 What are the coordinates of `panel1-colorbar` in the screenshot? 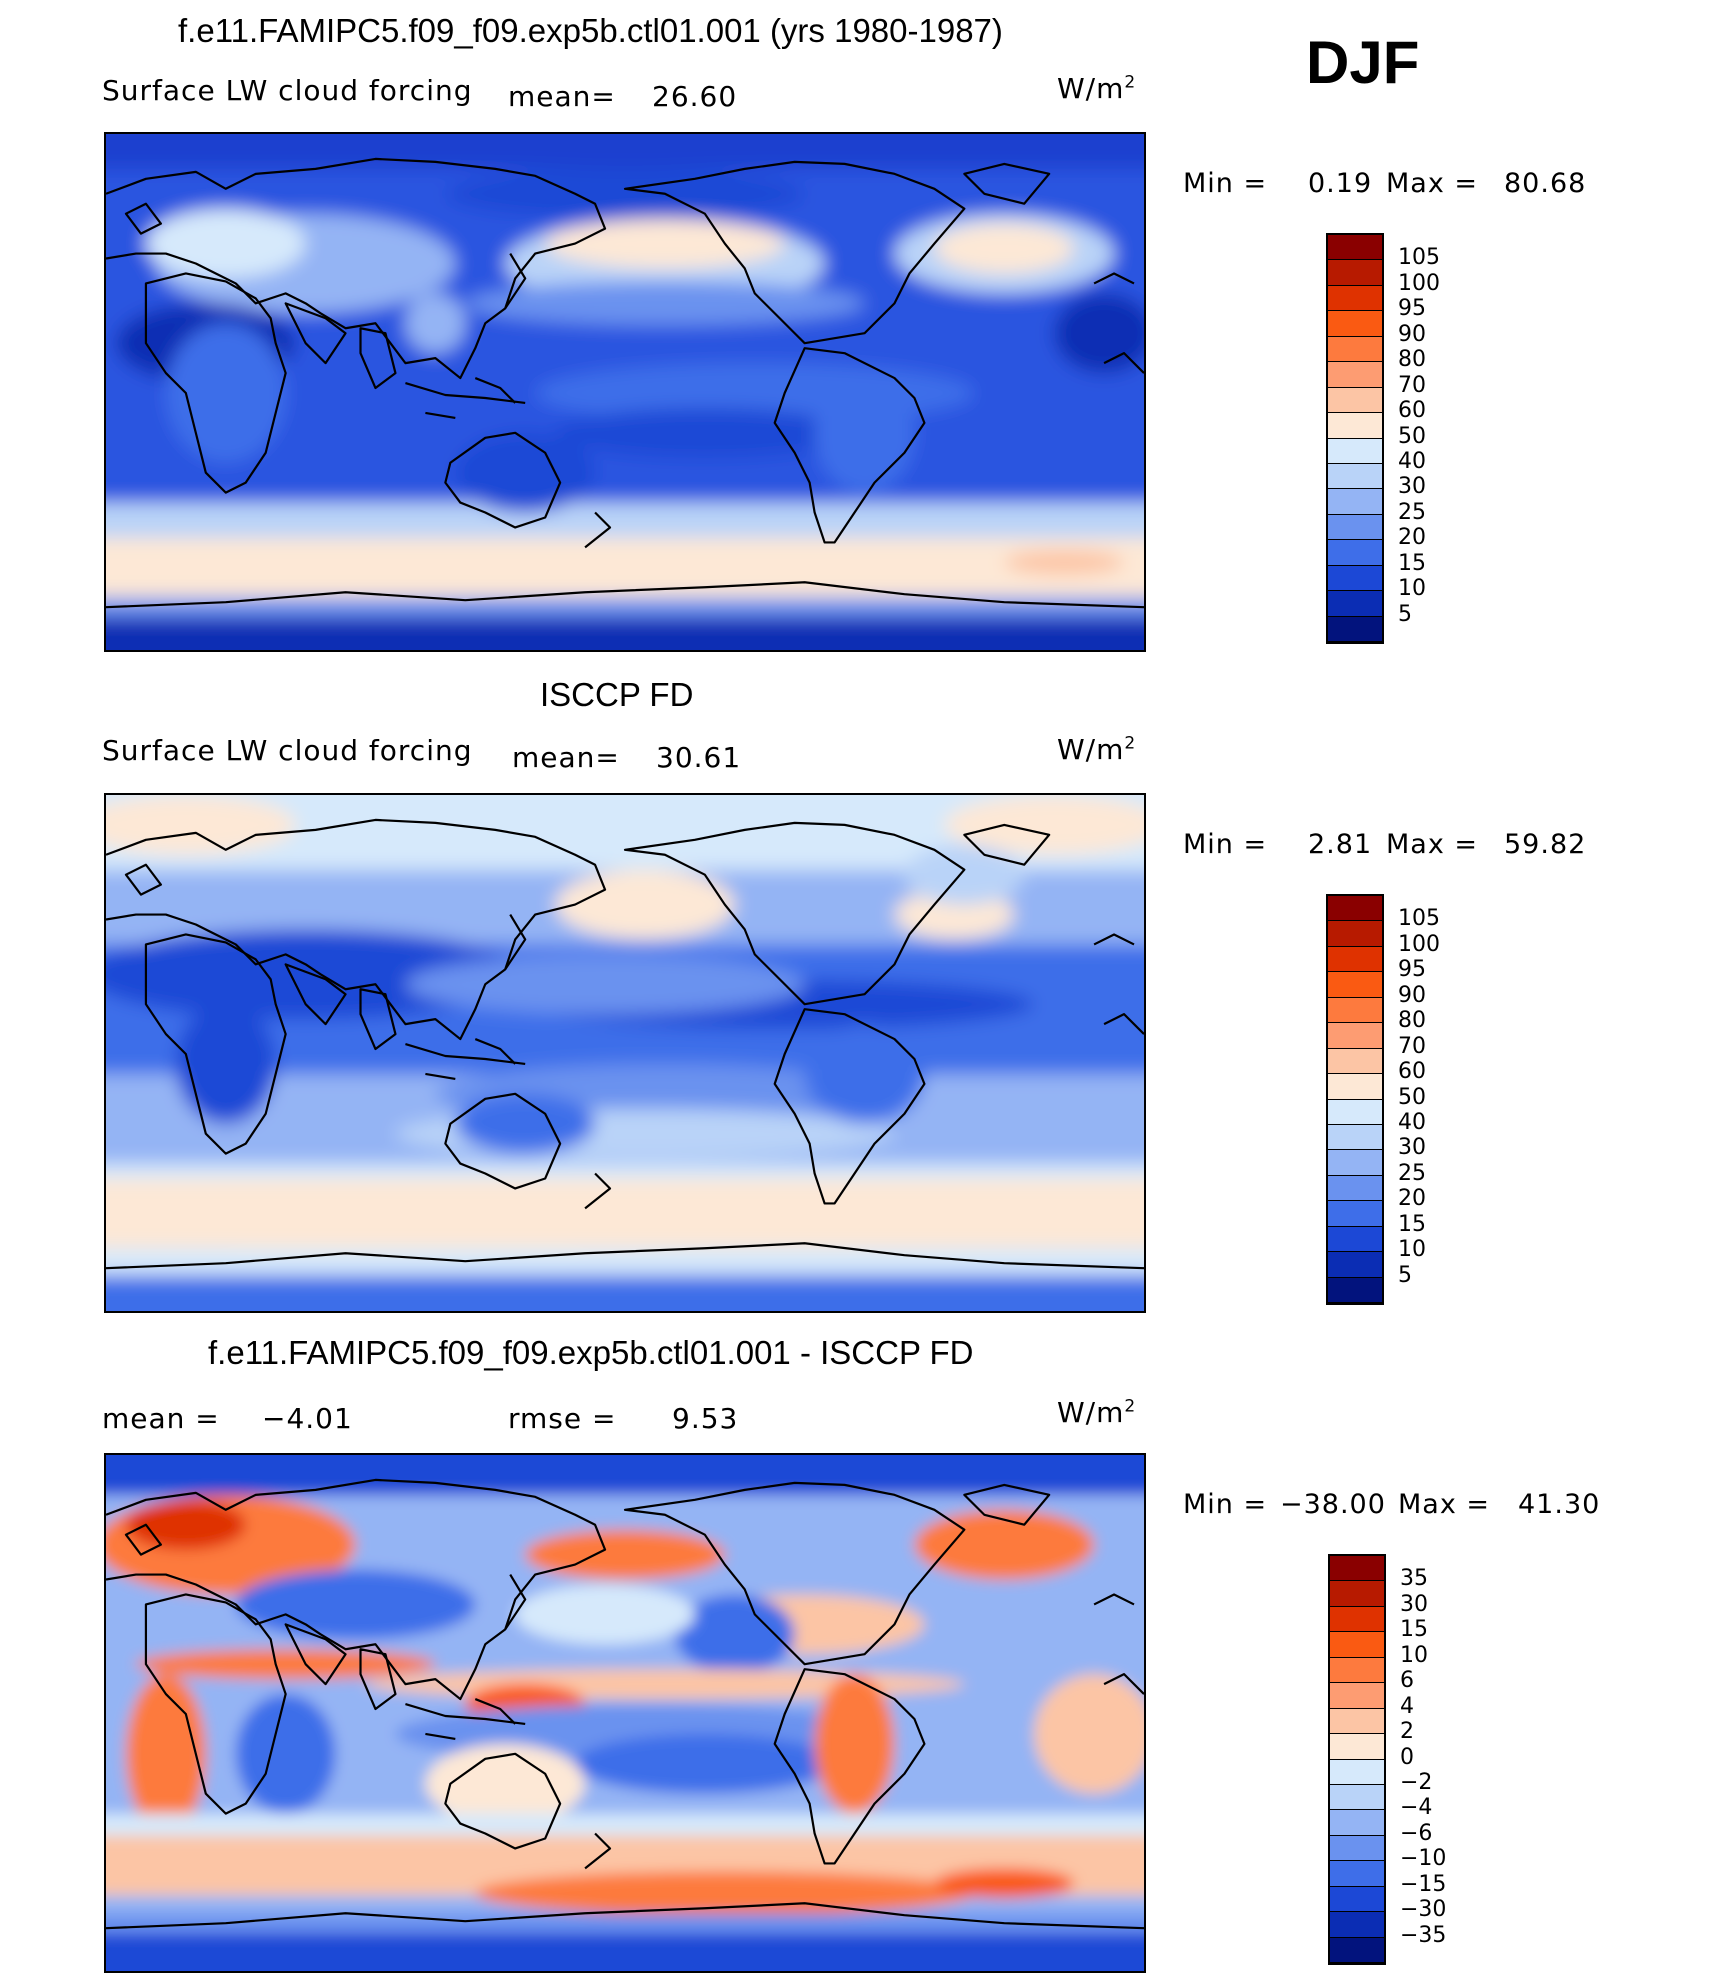 It's located at (1355, 438).